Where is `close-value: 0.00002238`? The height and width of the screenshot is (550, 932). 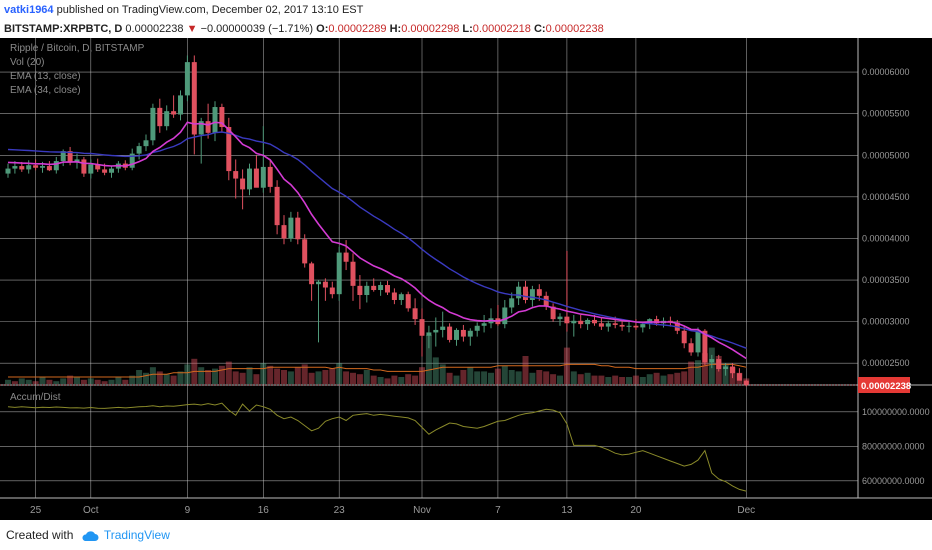
close-value: 0.00002238 is located at coordinates (574, 29).